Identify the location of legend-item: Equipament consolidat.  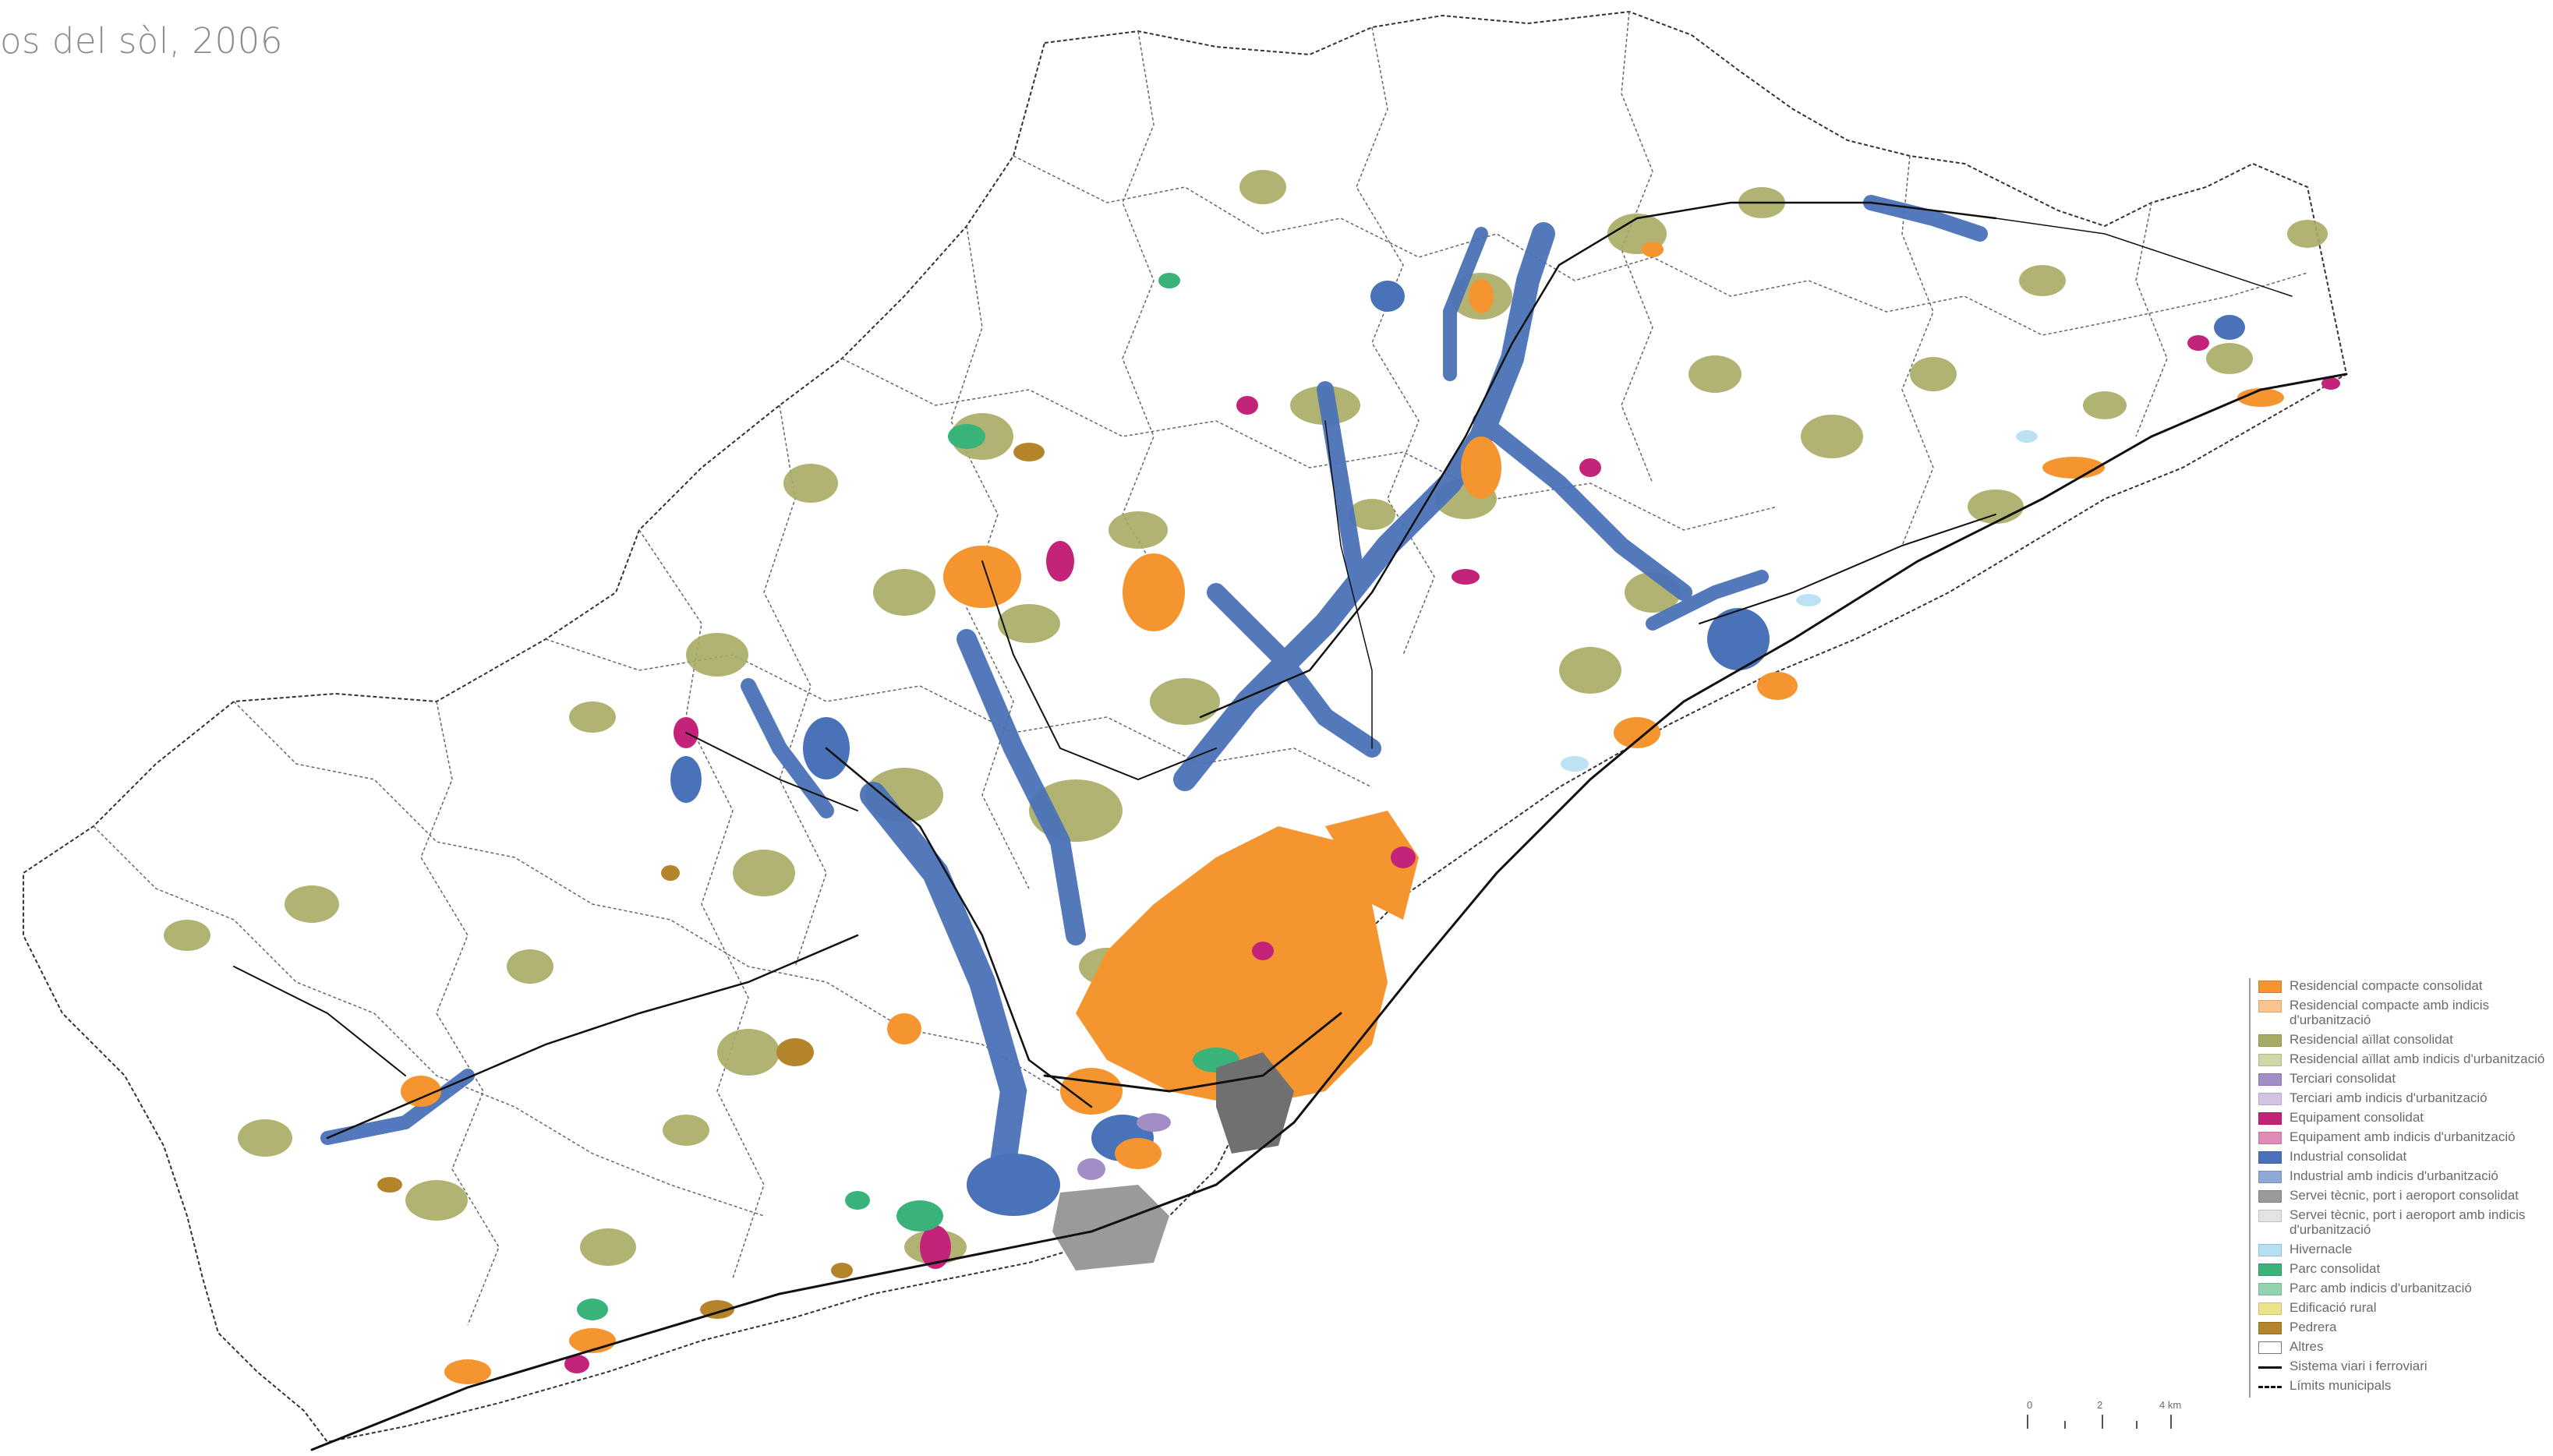
(2405, 1117).